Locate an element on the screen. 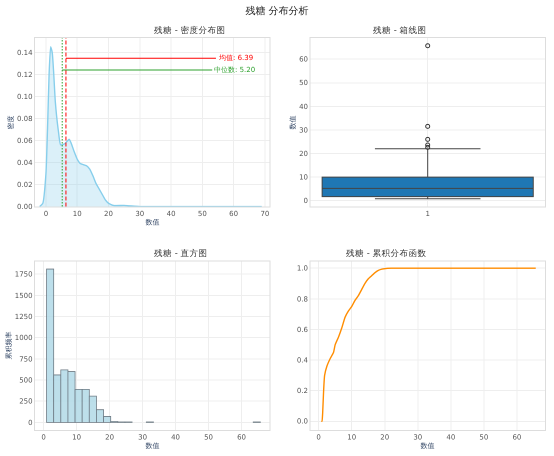 This screenshot has width=554, height=456. chart-title: 残糖 - 累积分布函数 is located at coordinates (386, 253).